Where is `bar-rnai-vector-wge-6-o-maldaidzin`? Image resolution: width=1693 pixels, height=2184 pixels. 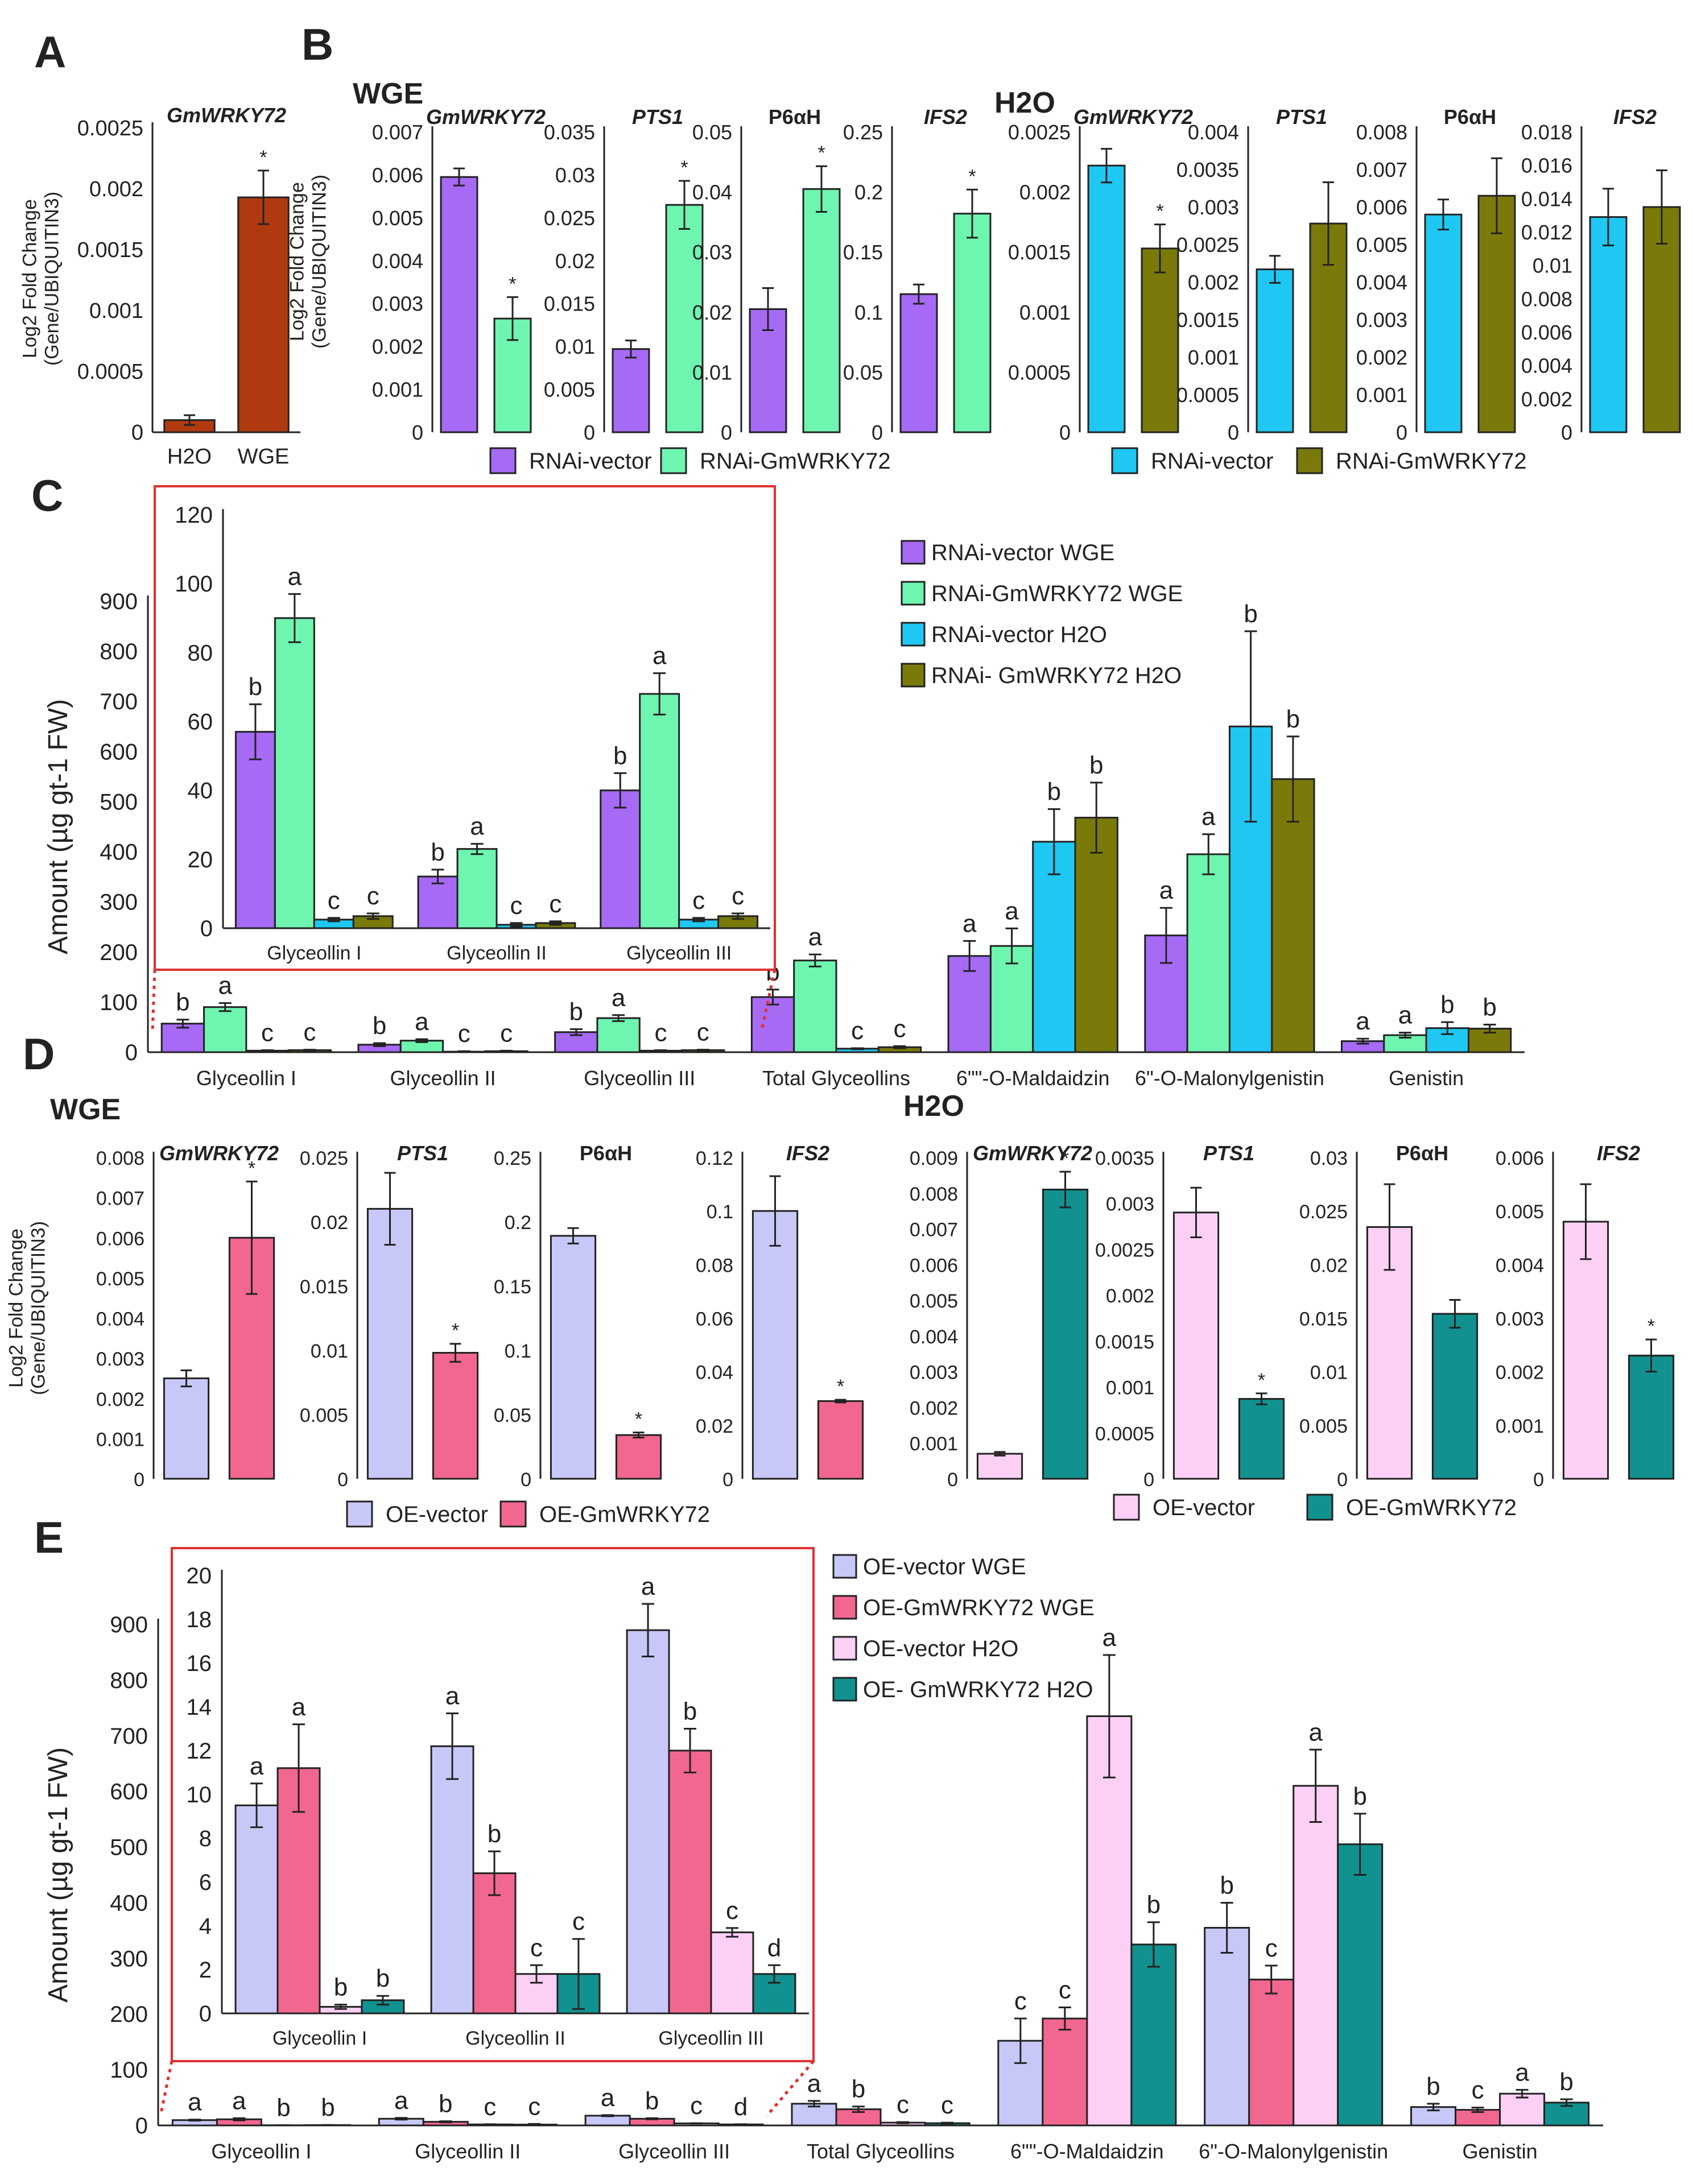
bar-rnai-vector-wge-6-o-maldaidzin is located at coordinates (969, 1004).